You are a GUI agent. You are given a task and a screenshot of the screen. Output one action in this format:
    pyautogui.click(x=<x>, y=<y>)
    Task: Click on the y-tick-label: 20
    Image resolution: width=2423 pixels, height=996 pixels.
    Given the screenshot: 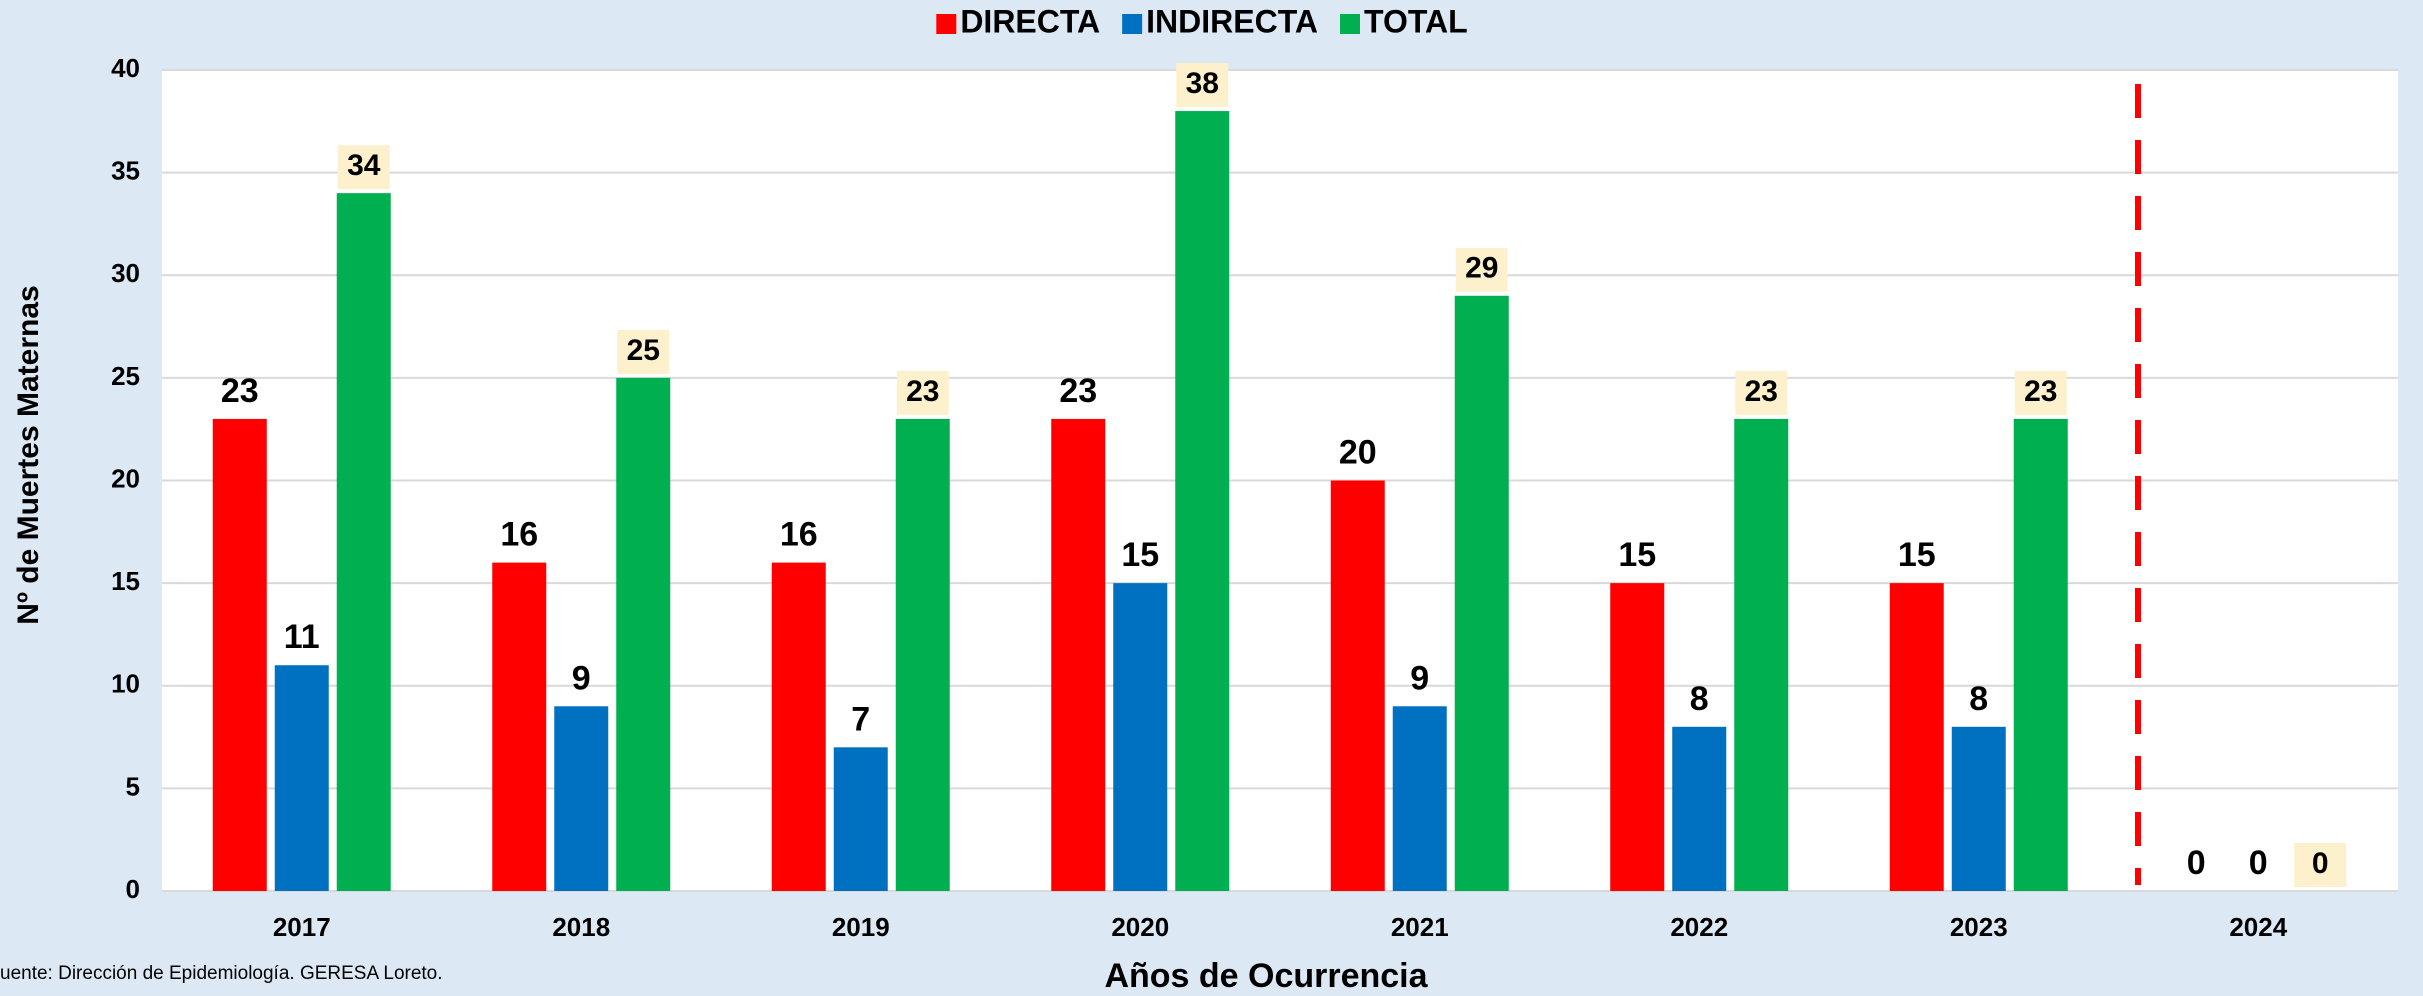 What is the action you would take?
    pyautogui.click(x=125, y=478)
    